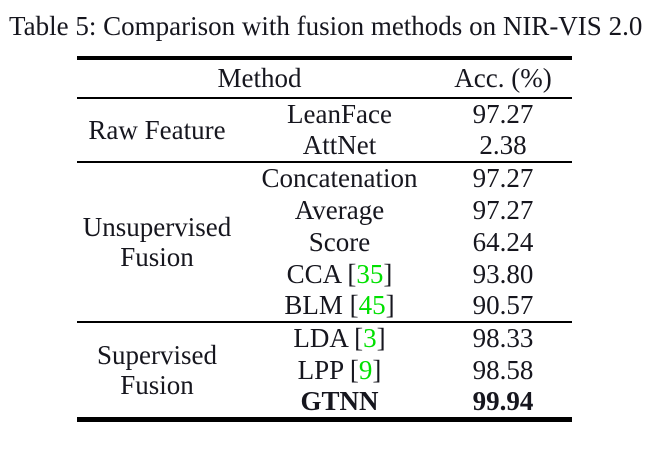  I want to click on method-cell: Concatenation, so click(339, 178).